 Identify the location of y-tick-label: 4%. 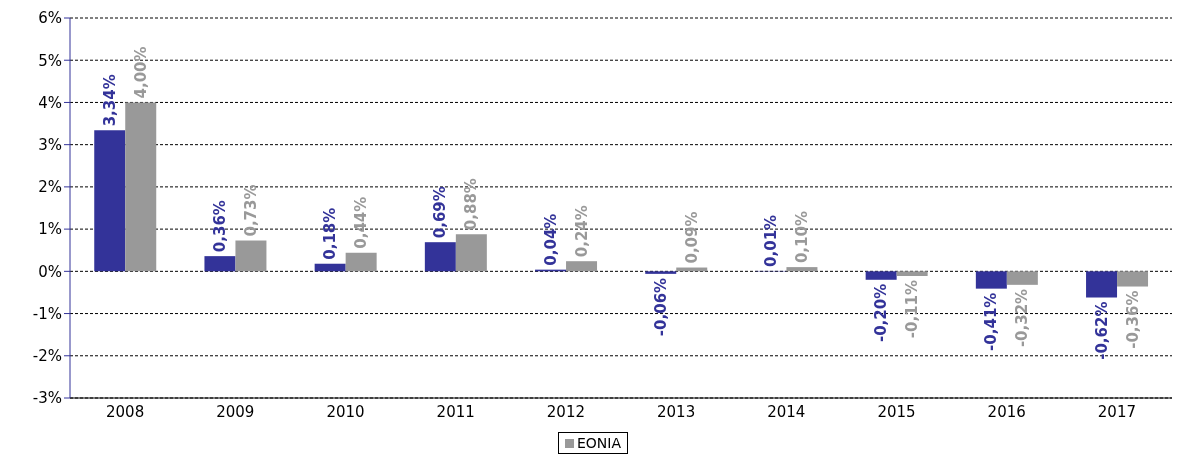
(50, 102).